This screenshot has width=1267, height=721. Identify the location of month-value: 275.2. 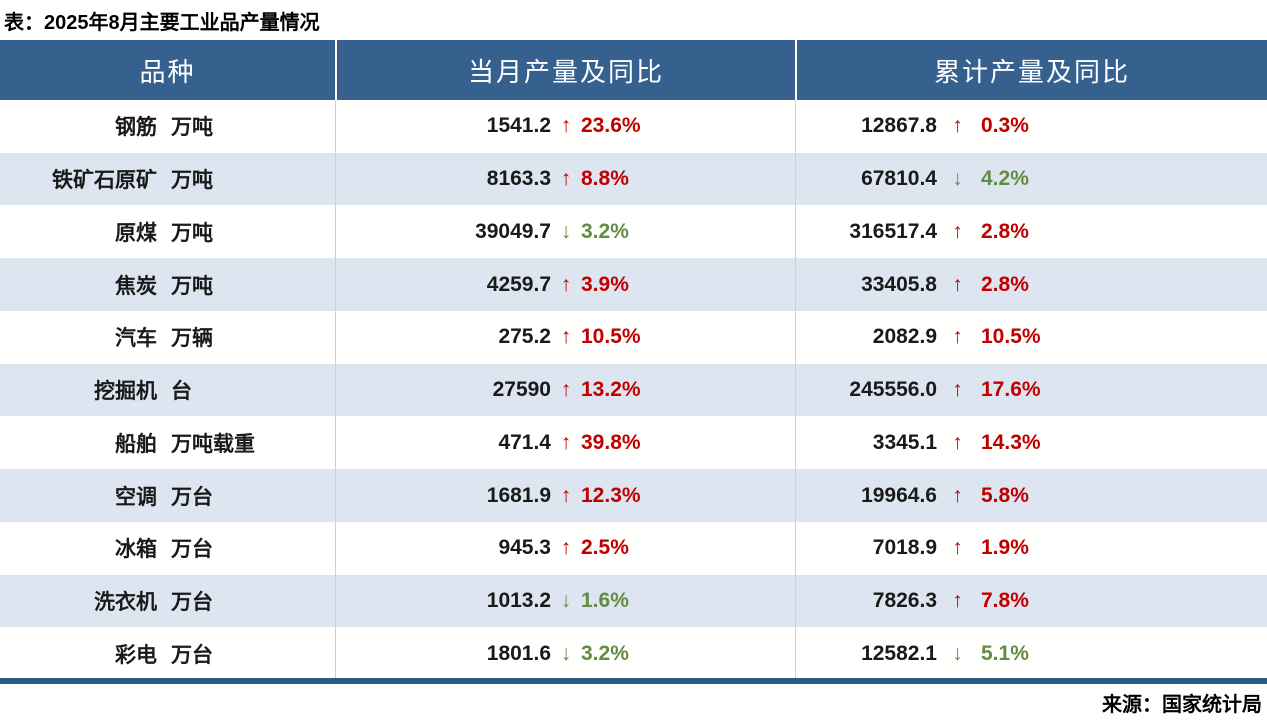
(445, 337).